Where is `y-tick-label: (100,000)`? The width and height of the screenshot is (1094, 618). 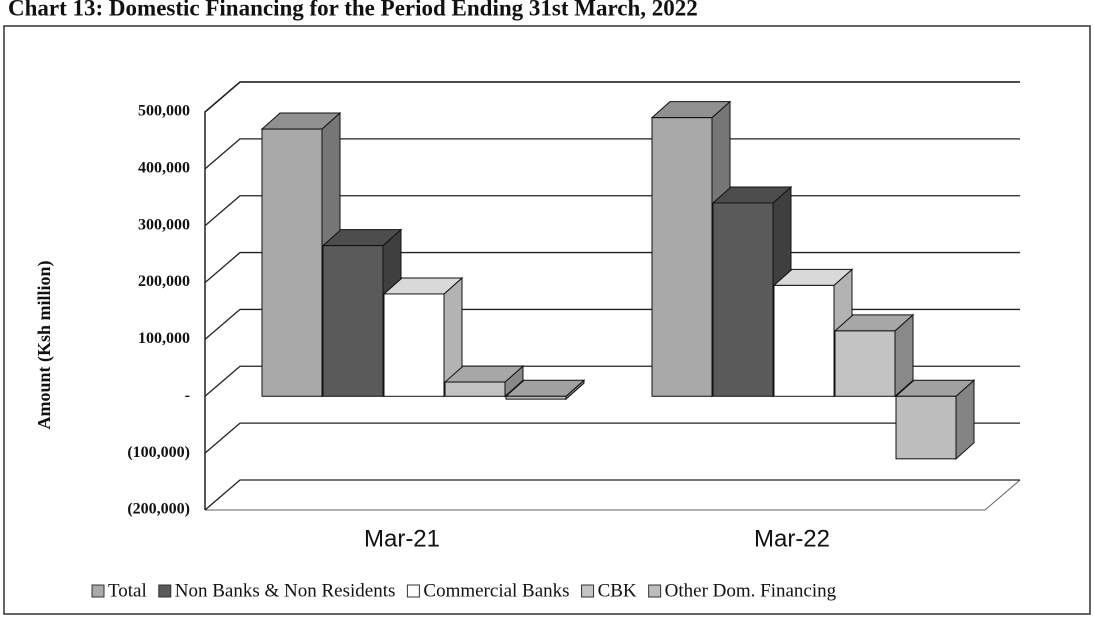 y-tick-label: (100,000) is located at coordinates (158, 452).